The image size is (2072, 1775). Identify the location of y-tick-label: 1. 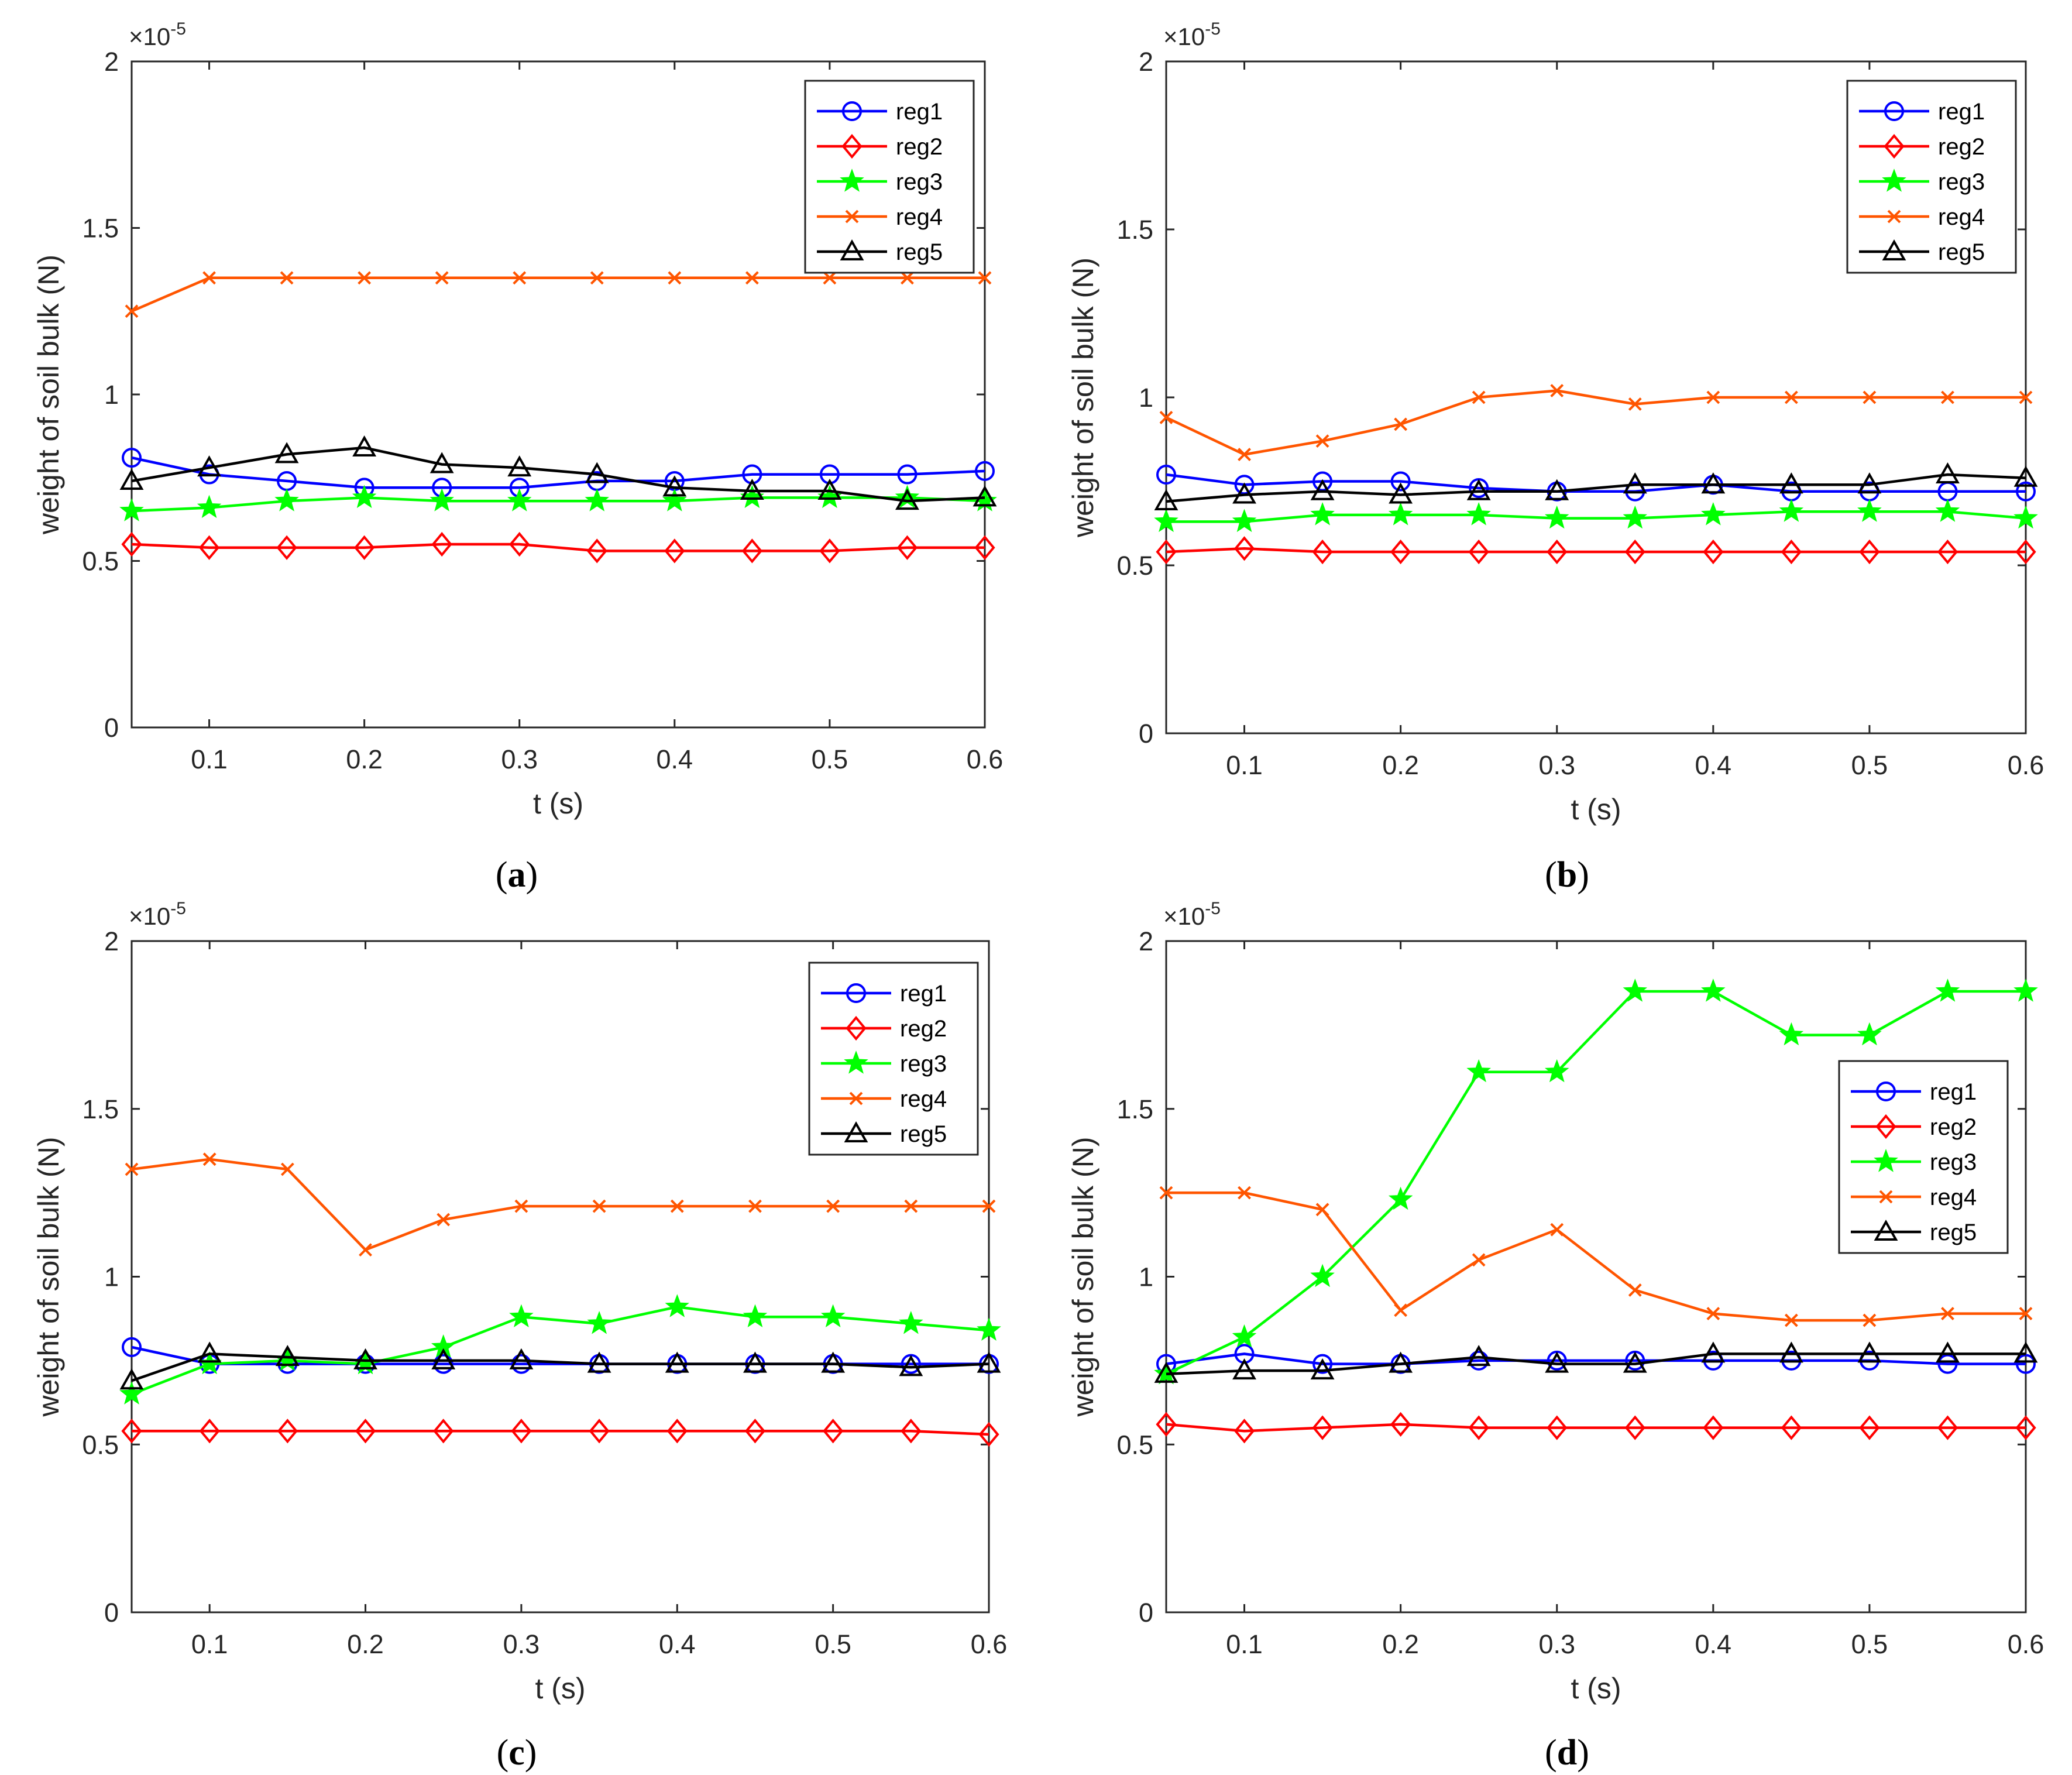
(1146, 398).